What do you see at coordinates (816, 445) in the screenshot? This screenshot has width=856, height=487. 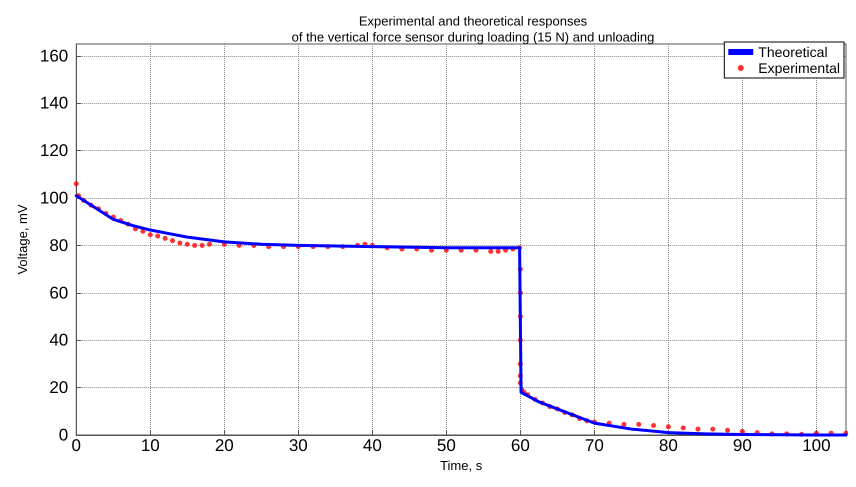 I see `x-tick-label: 100` at bounding box center [816, 445].